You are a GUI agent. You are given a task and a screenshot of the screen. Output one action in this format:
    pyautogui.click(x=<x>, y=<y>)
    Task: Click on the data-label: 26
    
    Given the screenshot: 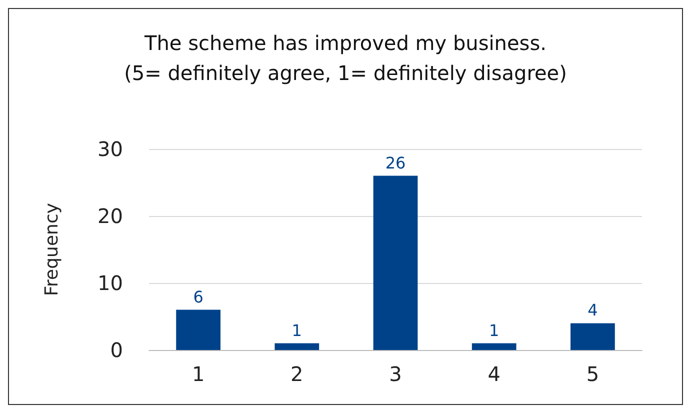 What is the action you would take?
    pyautogui.click(x=395, y=162)
    